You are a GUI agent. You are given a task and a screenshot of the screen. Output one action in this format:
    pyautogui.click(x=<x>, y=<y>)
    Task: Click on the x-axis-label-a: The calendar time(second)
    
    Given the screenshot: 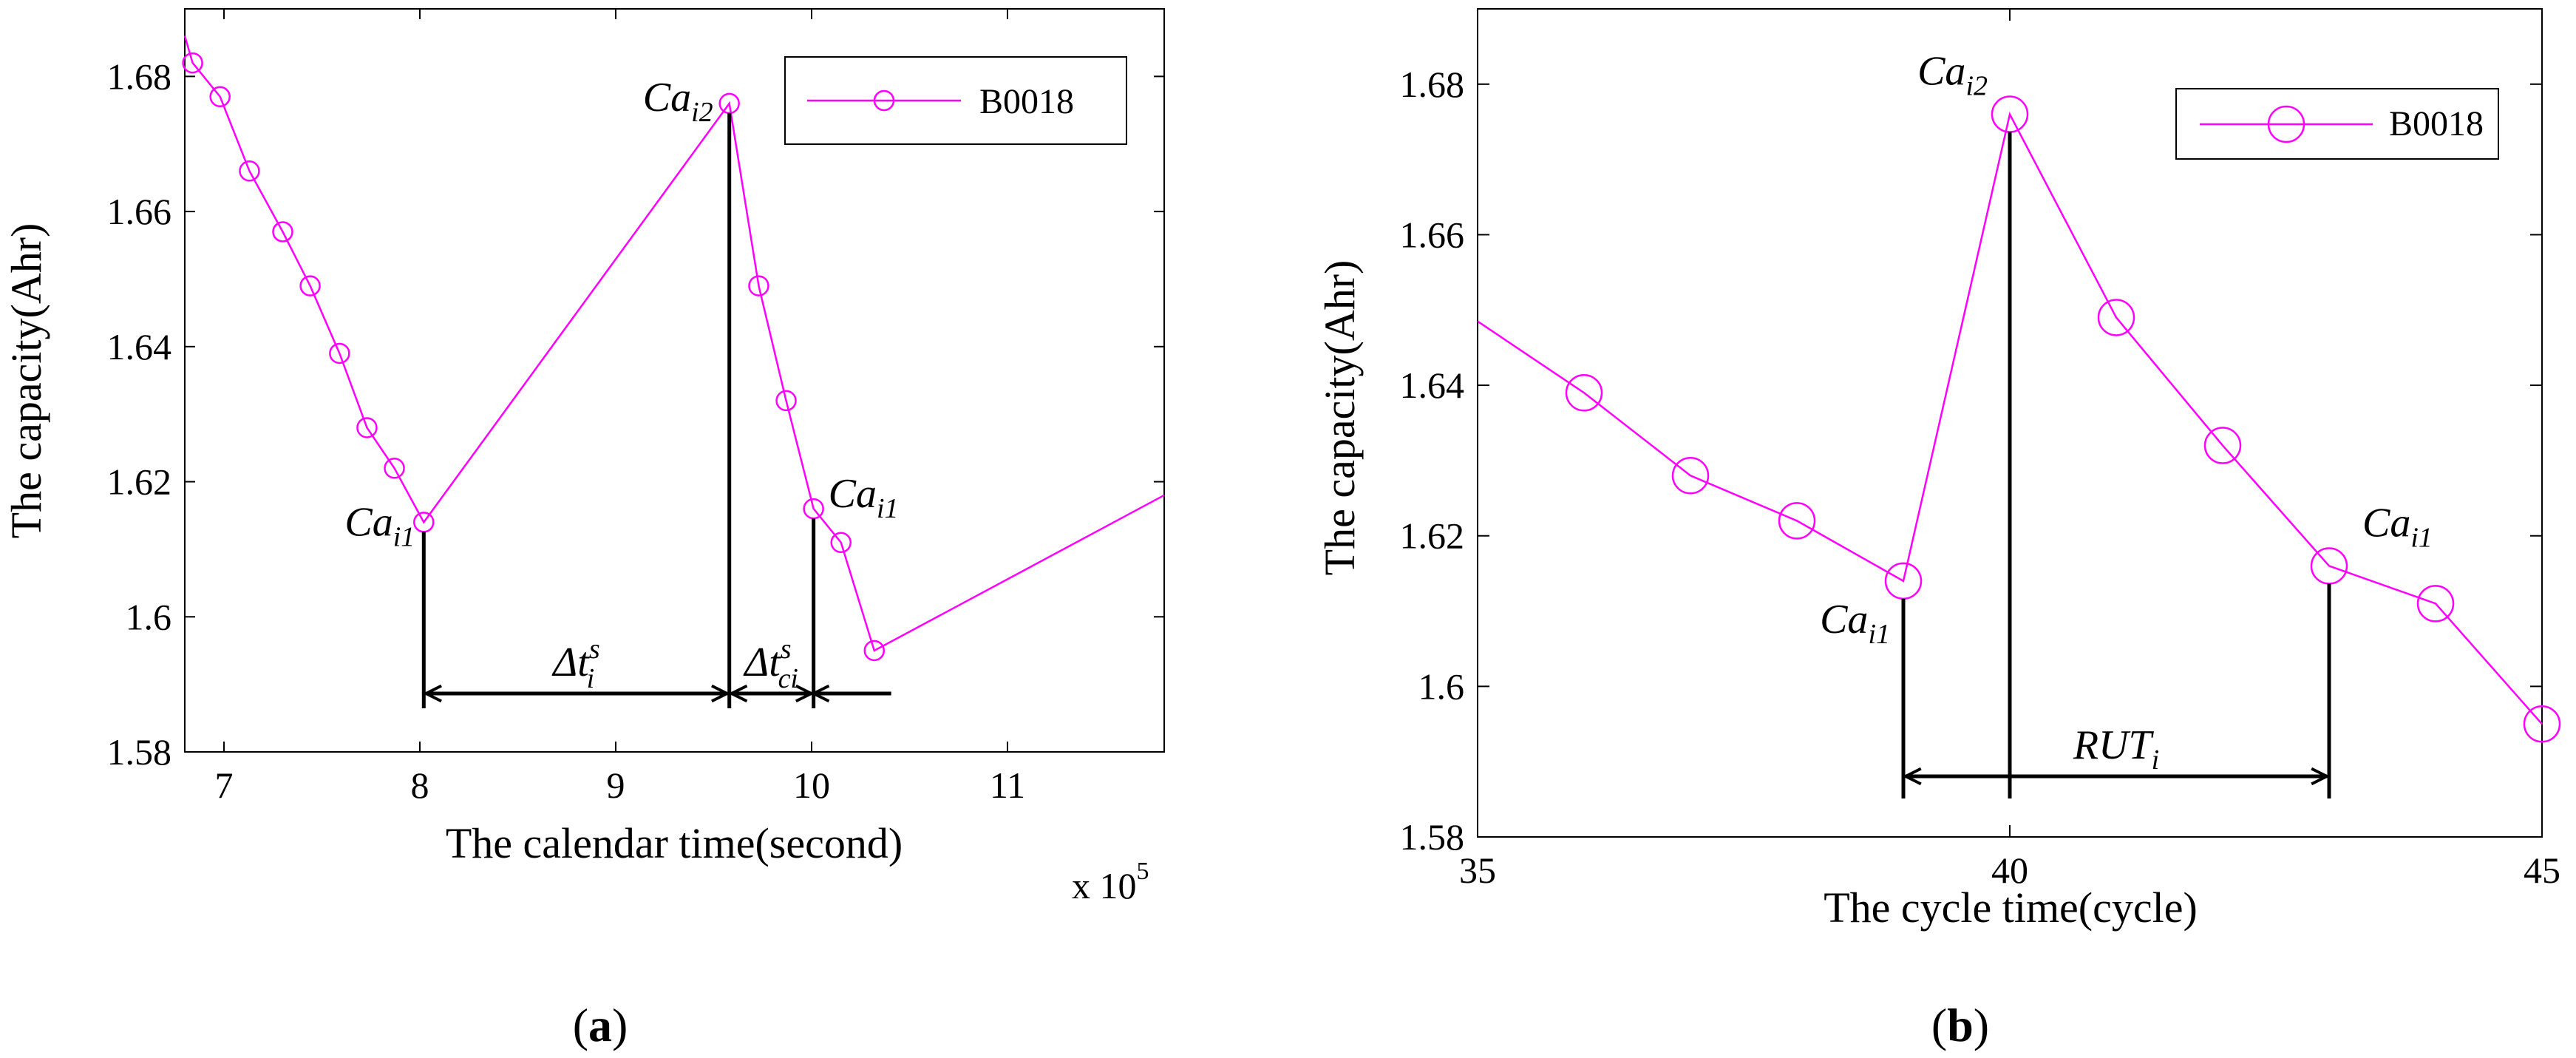 What is the action you would take?
    pyautogui.click(x=674, y=843)
    